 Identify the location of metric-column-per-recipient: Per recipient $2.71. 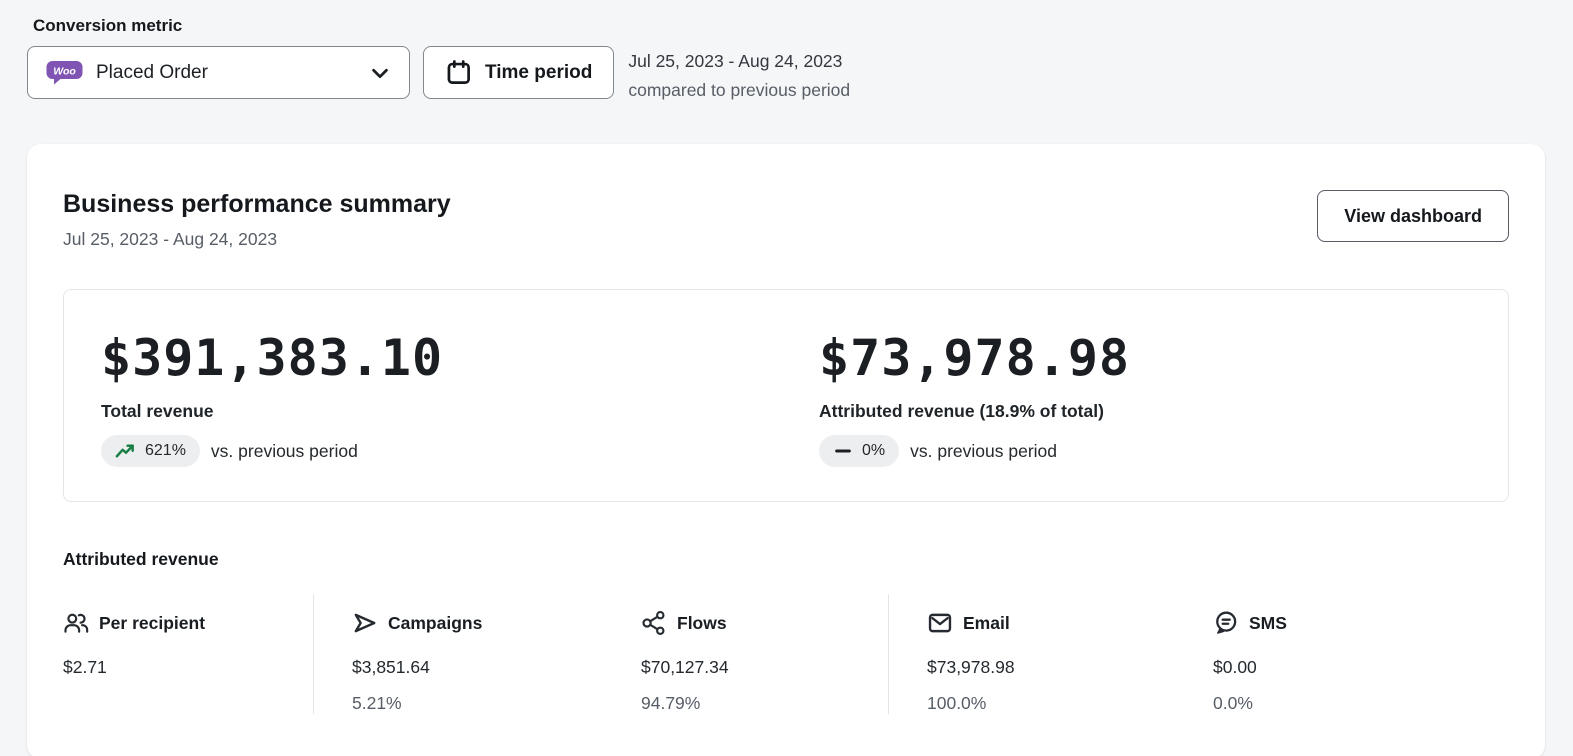
(188, 654).